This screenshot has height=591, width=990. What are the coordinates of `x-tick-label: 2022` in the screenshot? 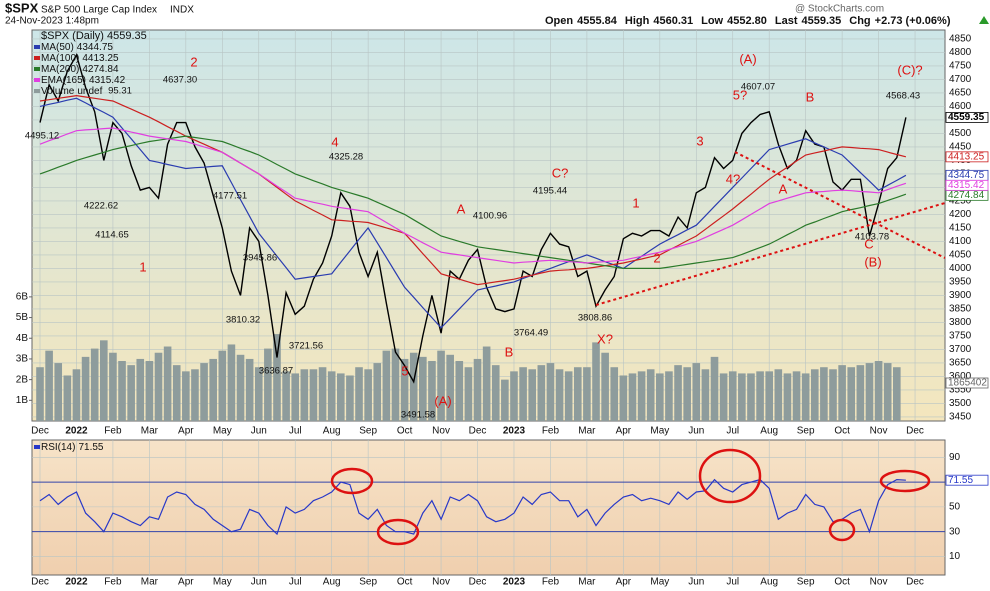 It's located at (76, 582).